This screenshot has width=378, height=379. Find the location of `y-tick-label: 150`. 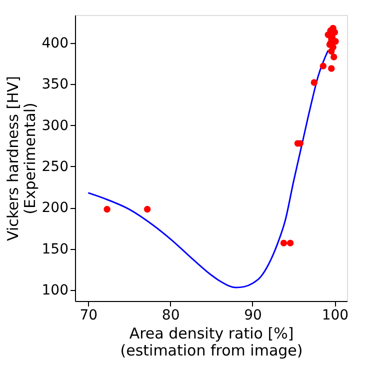

y-tick-label: 150 is located at coordinates (55, 249).